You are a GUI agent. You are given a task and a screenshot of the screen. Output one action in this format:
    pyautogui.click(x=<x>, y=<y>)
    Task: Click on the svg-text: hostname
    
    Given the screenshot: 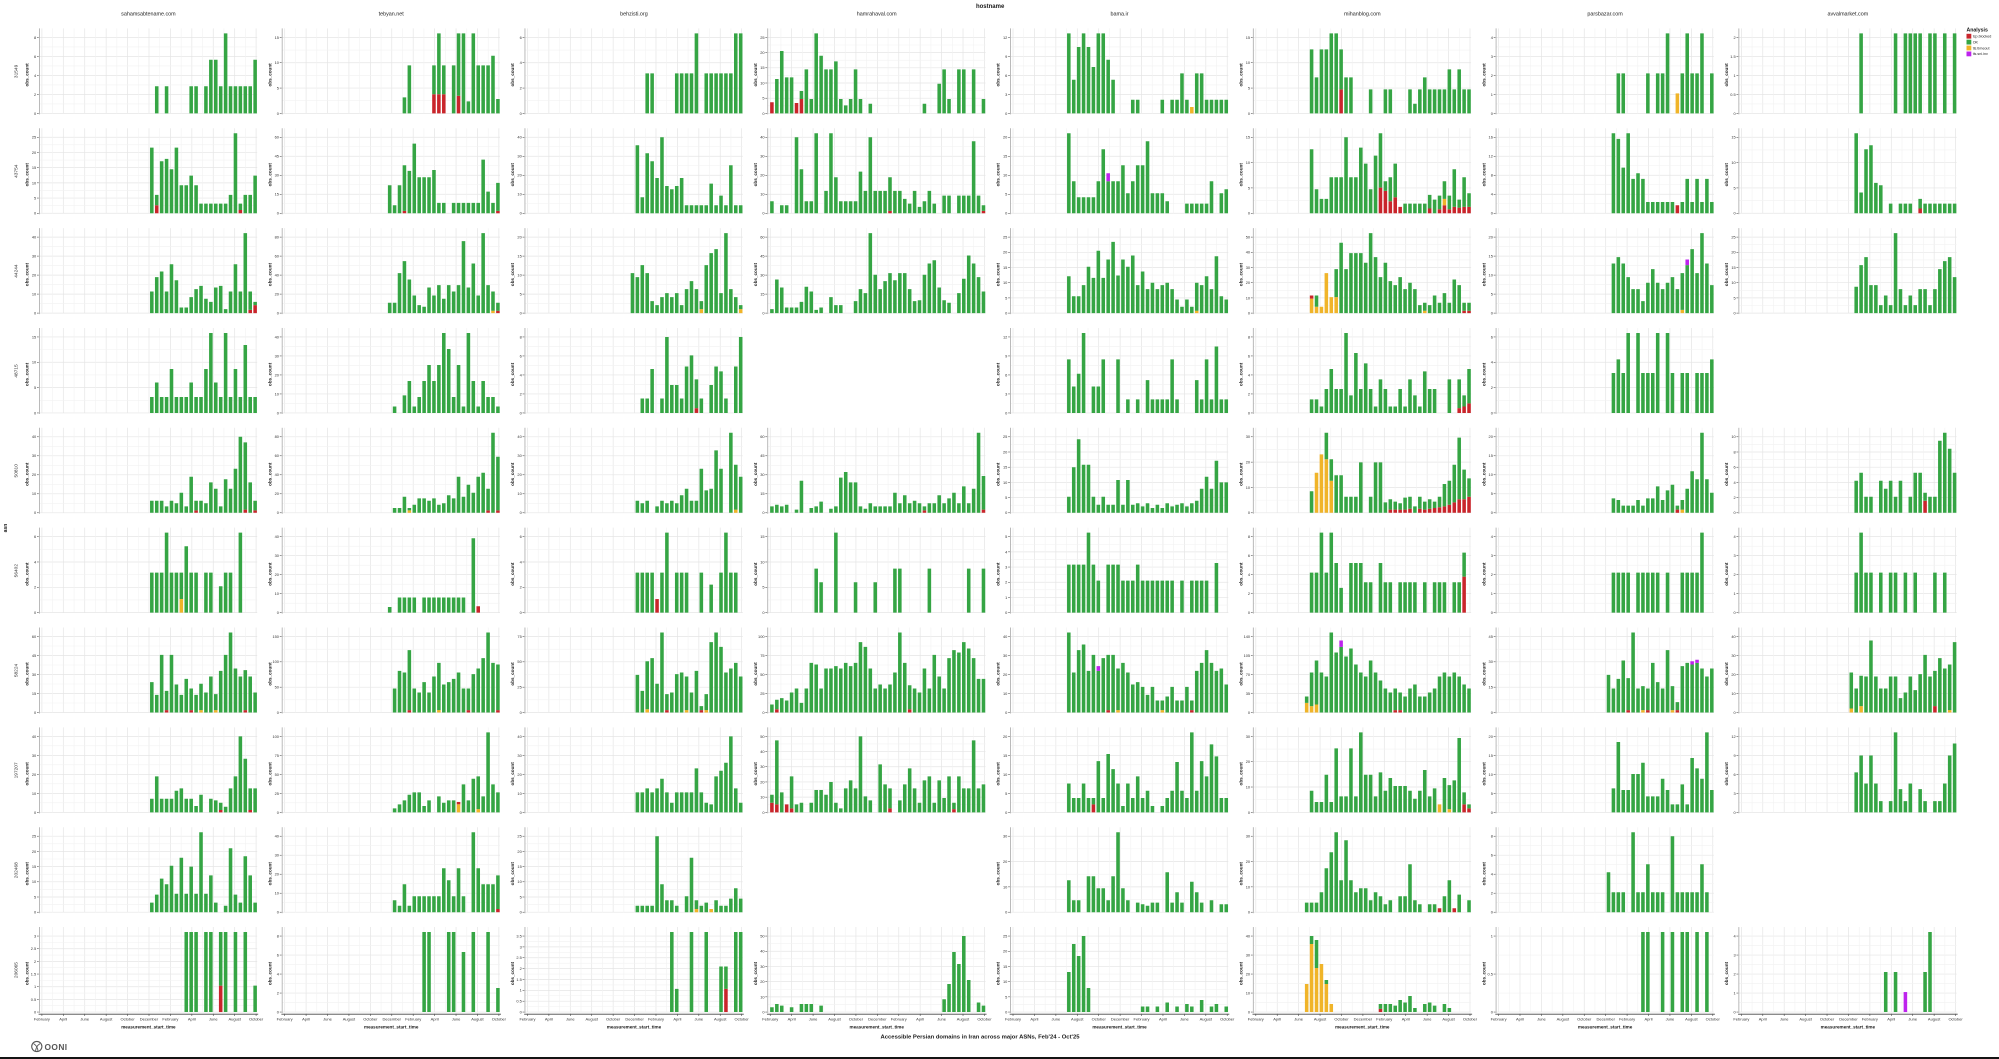 What is the action you would take?
    pyautogui.click(x=990, y=7)
    